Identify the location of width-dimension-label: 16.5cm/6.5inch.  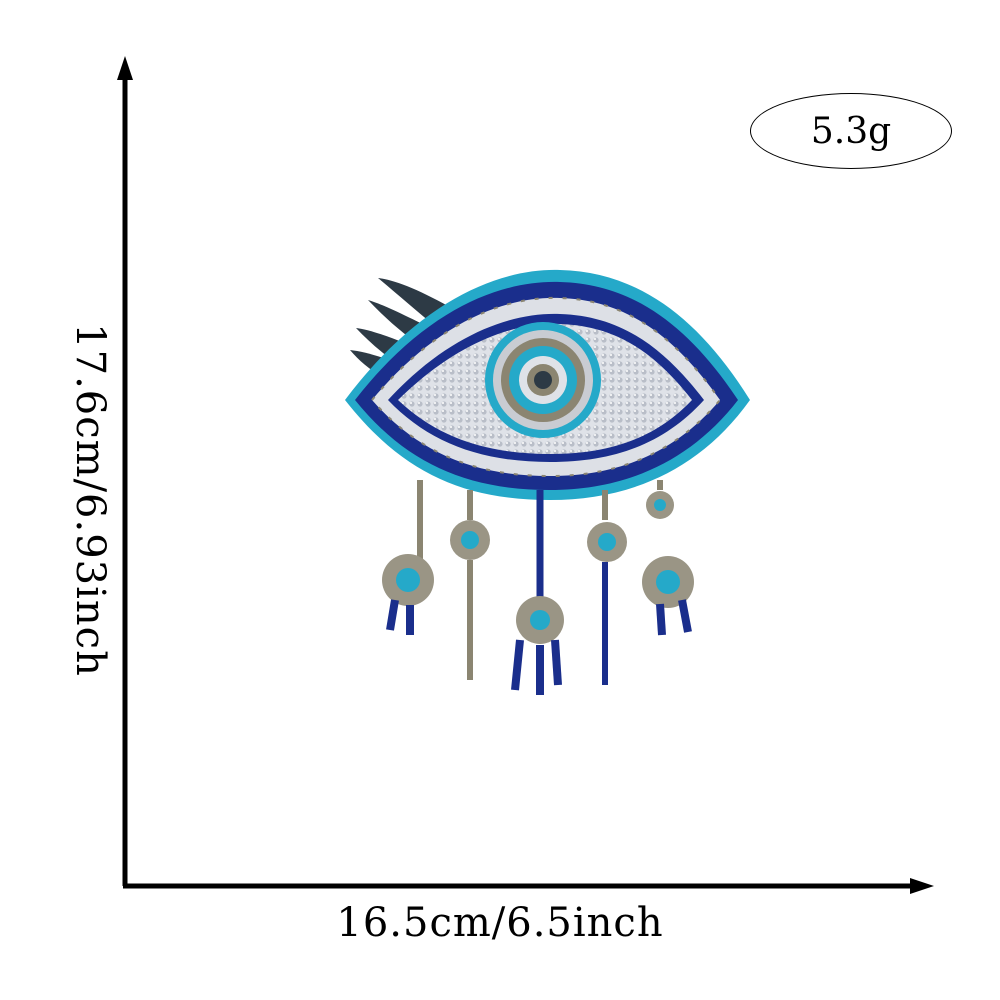
(500, 923).